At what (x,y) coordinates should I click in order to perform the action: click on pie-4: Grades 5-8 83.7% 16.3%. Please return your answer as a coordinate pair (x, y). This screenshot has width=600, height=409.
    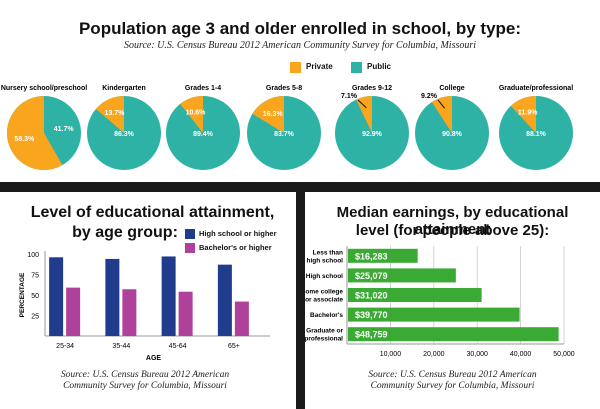
    Looking at the image, I should click on (284, 127).